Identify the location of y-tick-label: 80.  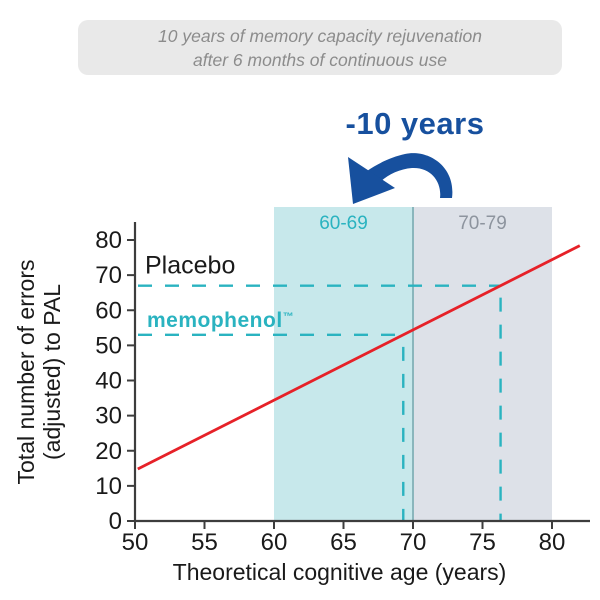
(108, 240).